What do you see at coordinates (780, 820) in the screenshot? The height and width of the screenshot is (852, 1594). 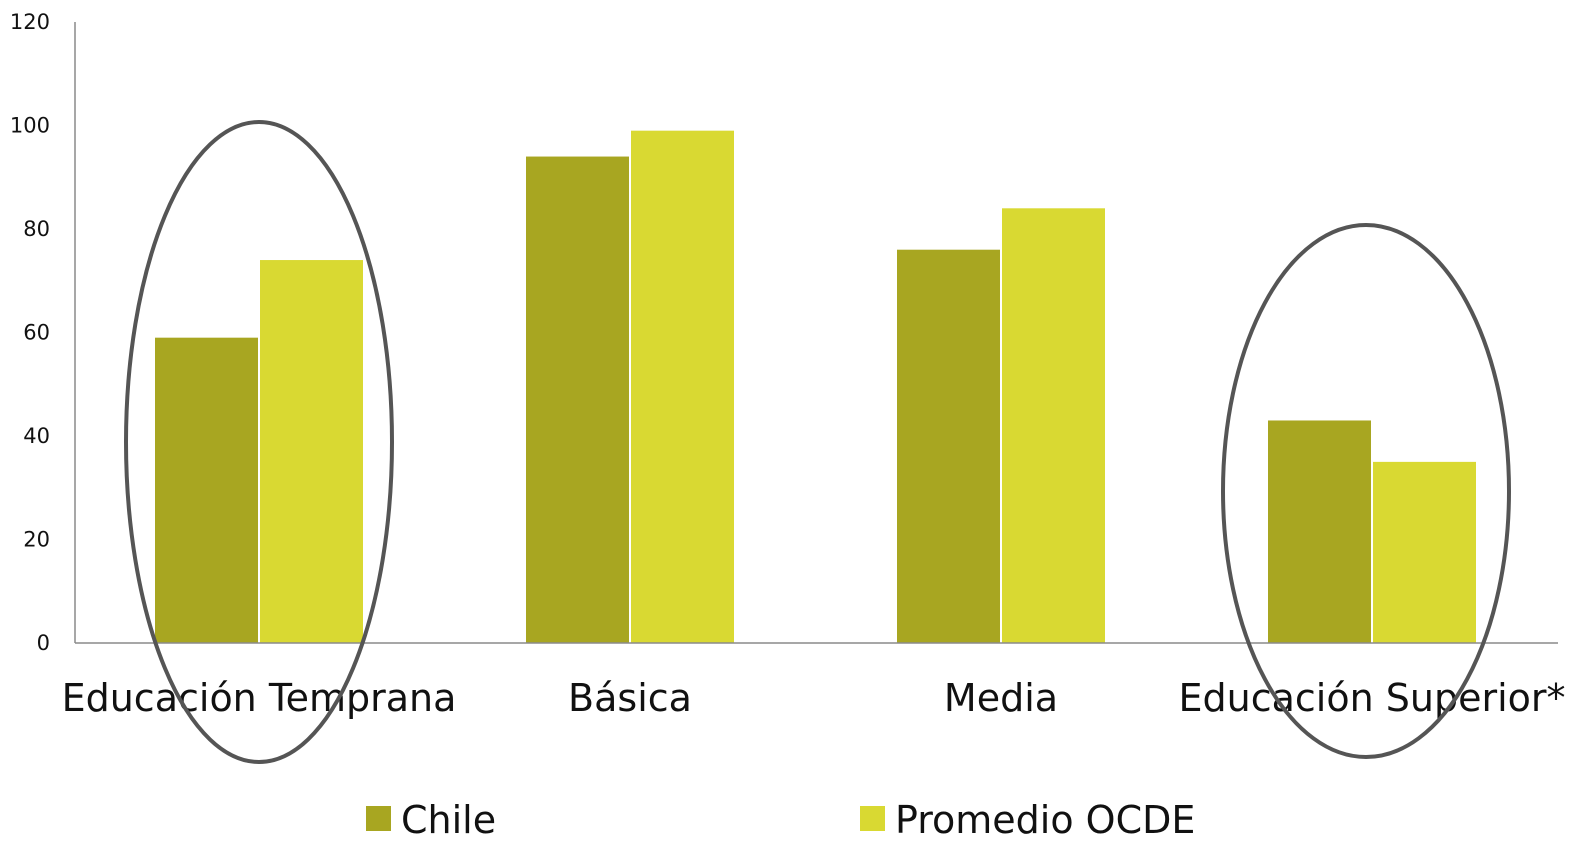 I see `legend: Chile Promedio OCDE` at bounding box center [780, 820].